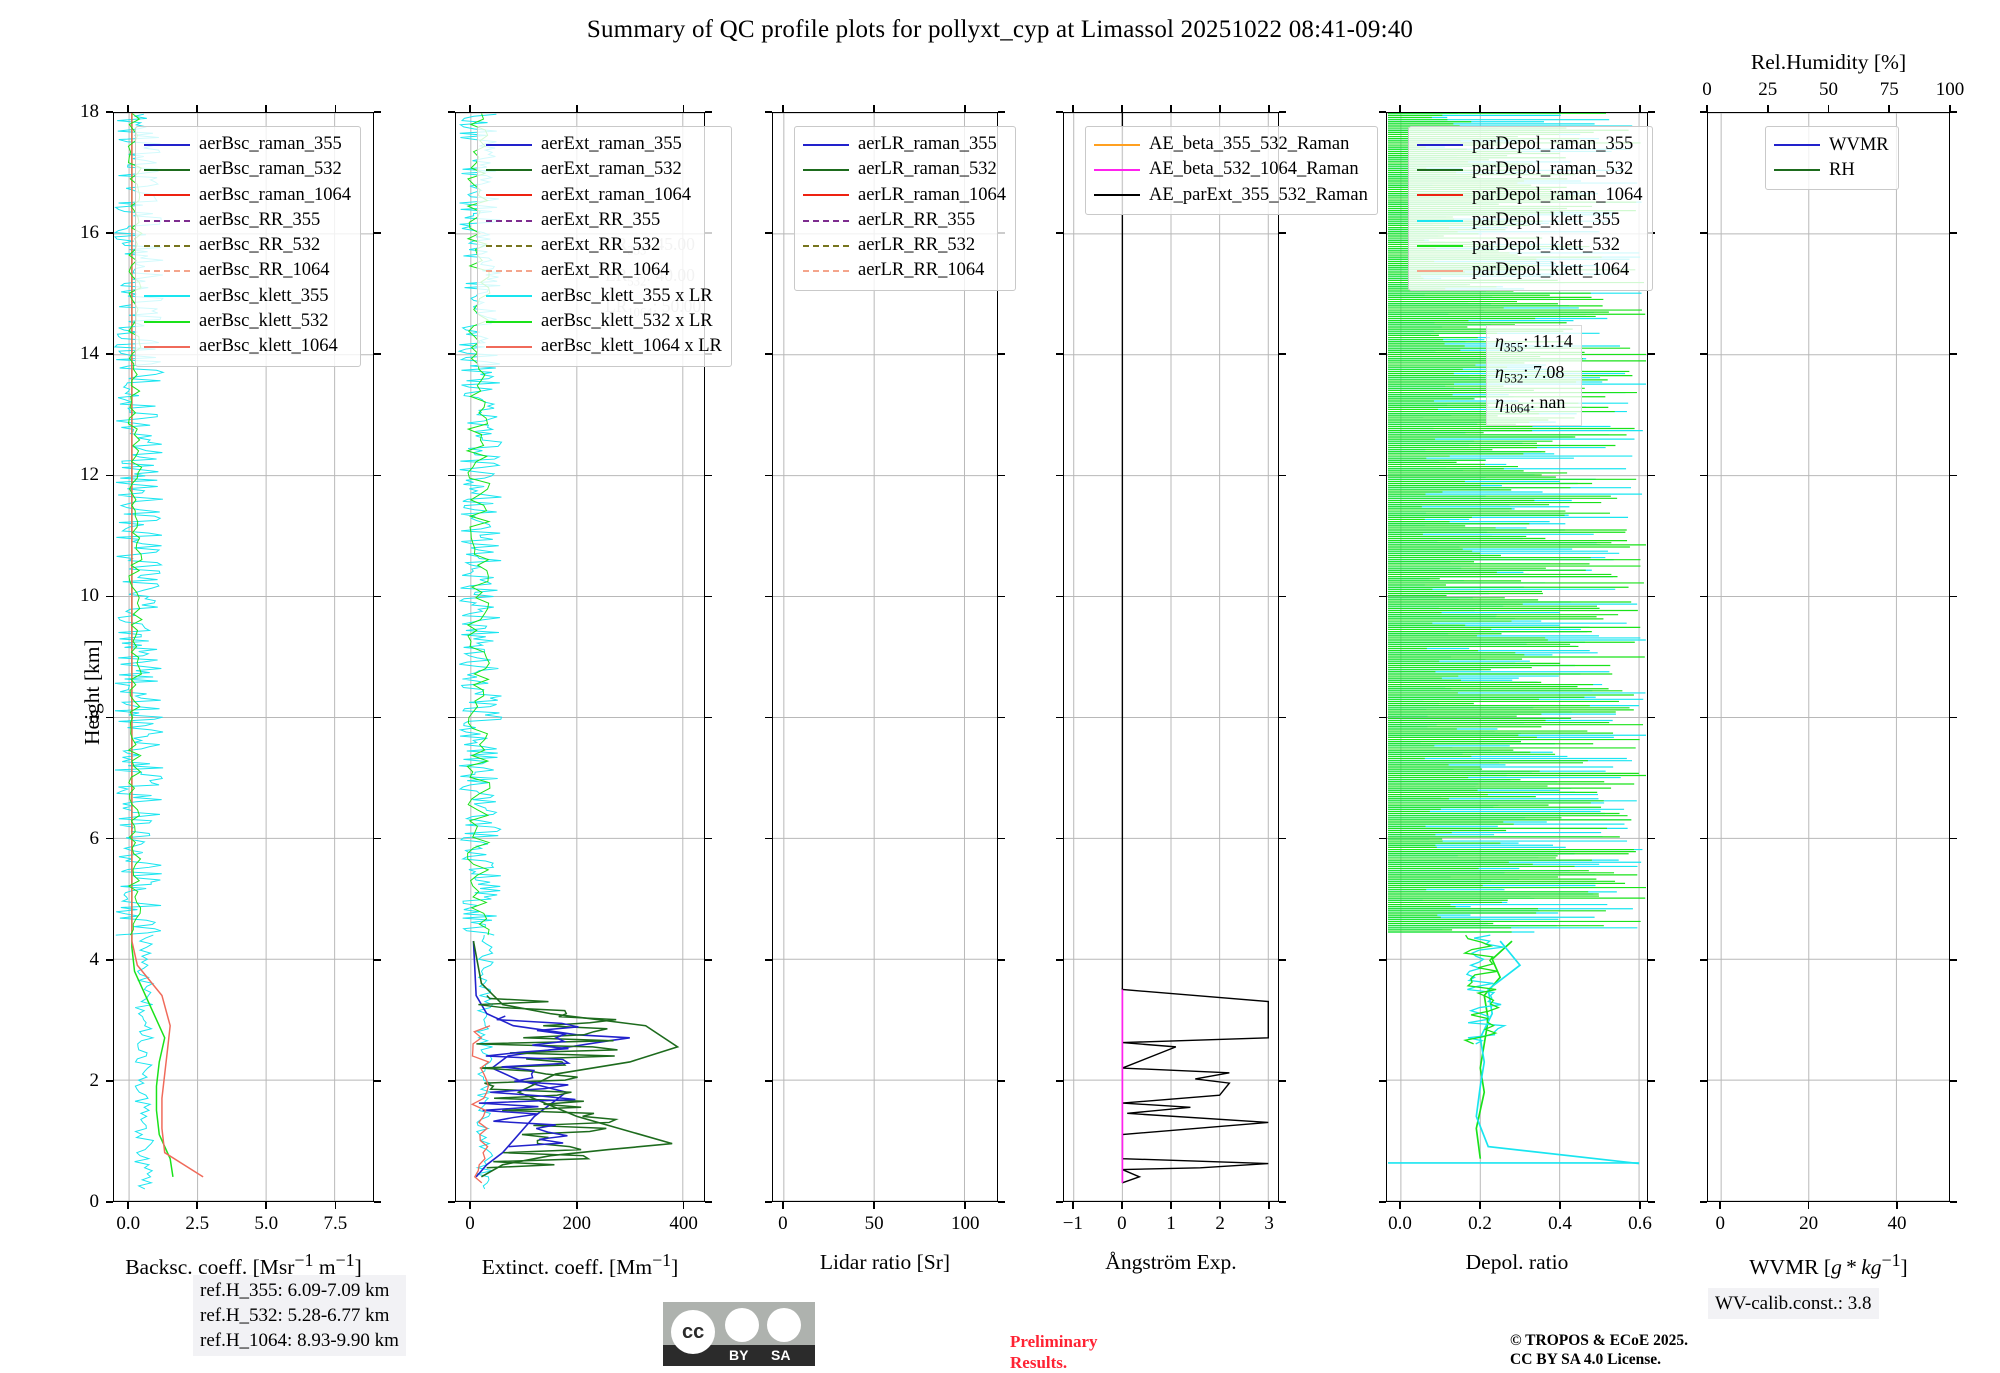 This screenshot has width=2000, height=1373. What do you see at coordinates (904, 270) in the screenshot?
I see `legend-item: aerLR_RR_1064` at bounding box center [904, 270].